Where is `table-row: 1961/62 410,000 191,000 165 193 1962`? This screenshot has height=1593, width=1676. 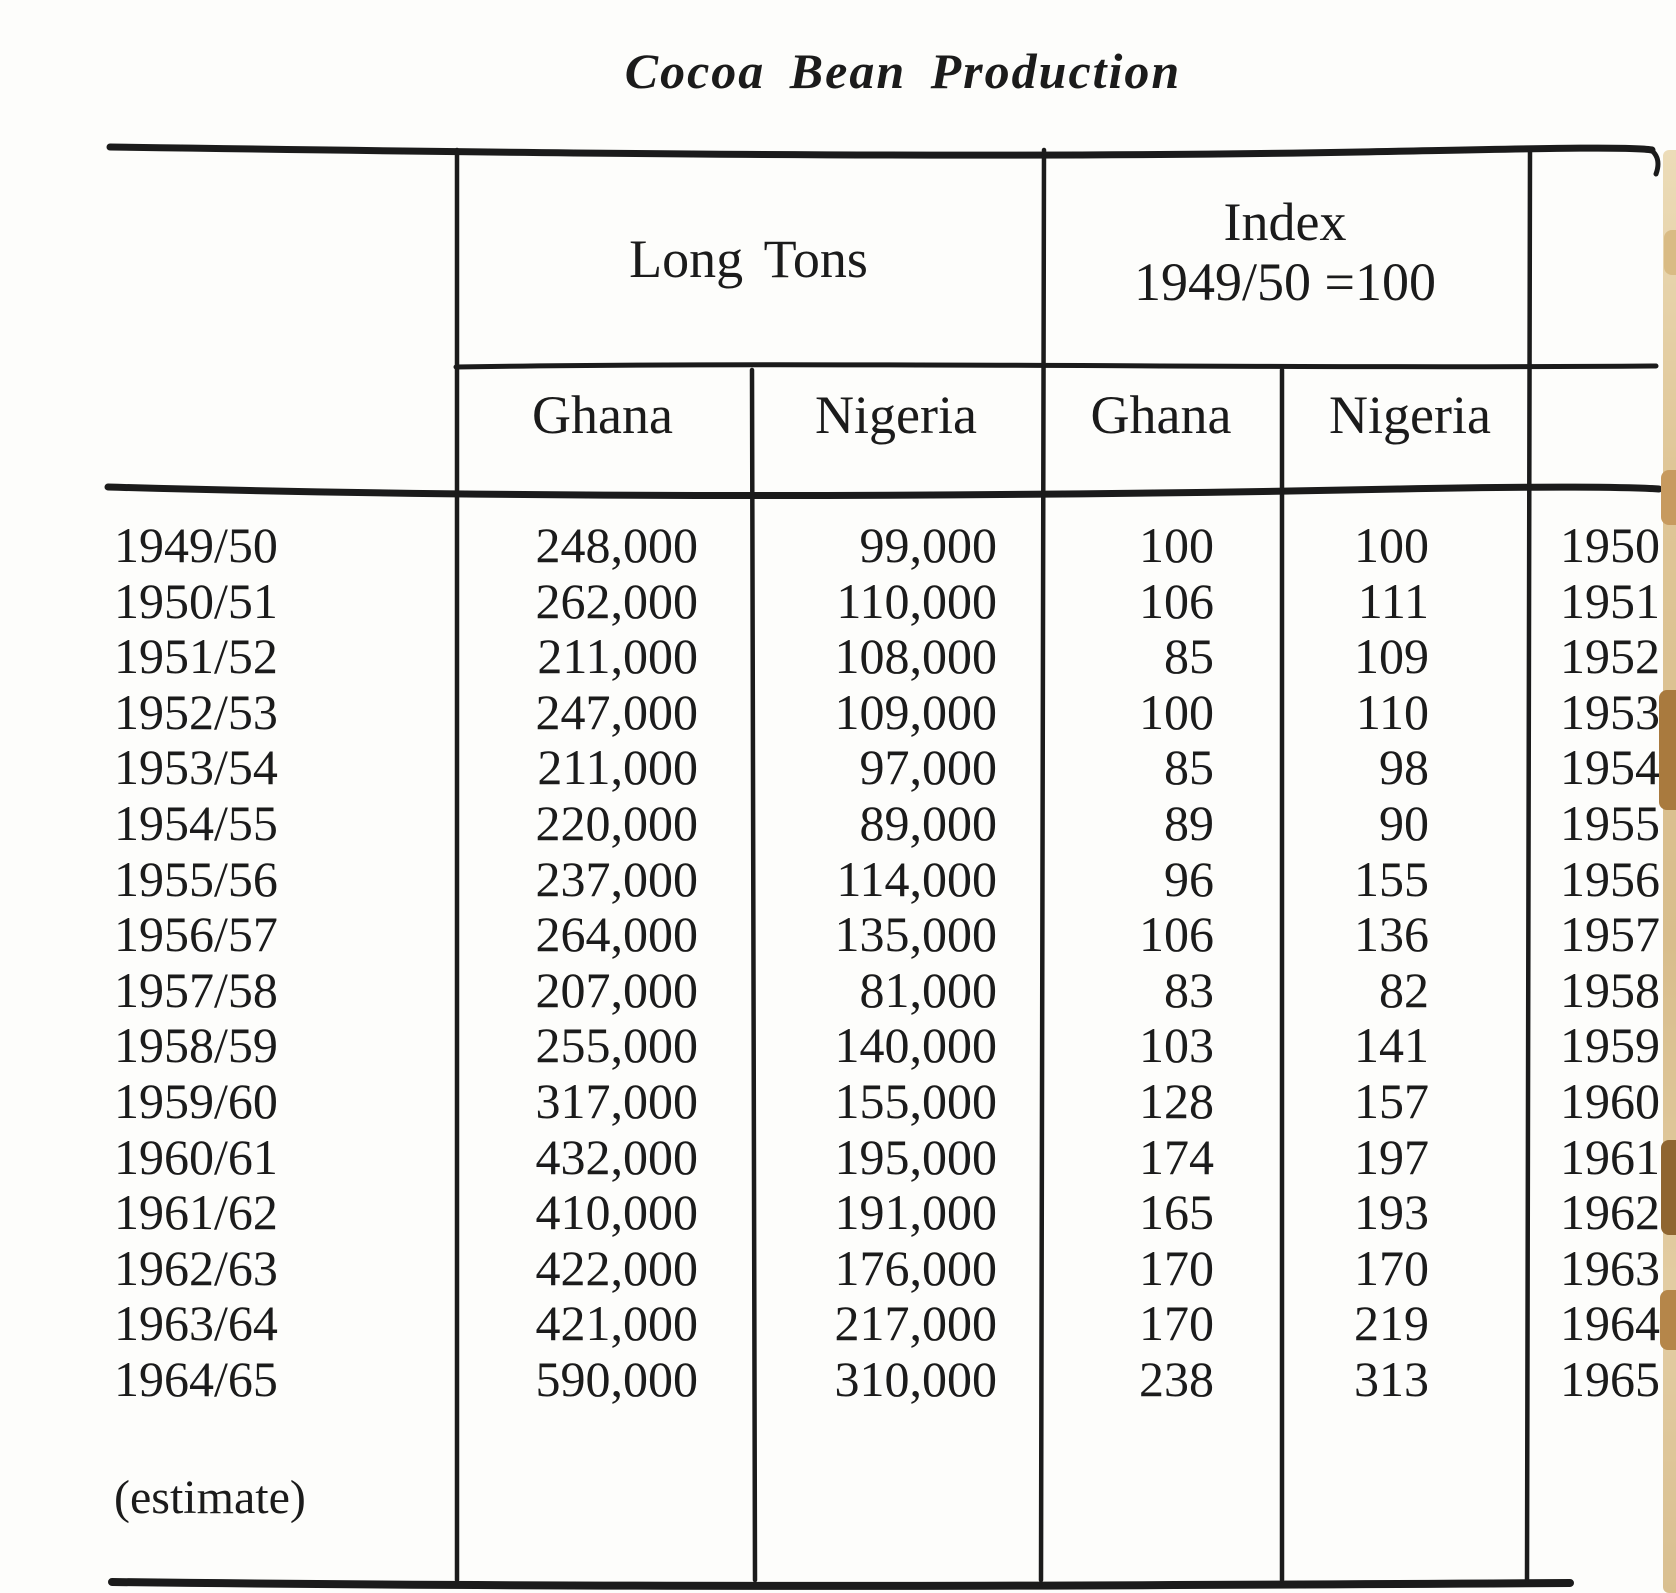 table-row: 1961/62 410,000 191,000 165 193 1962 is located at coordinates (838, 1213).